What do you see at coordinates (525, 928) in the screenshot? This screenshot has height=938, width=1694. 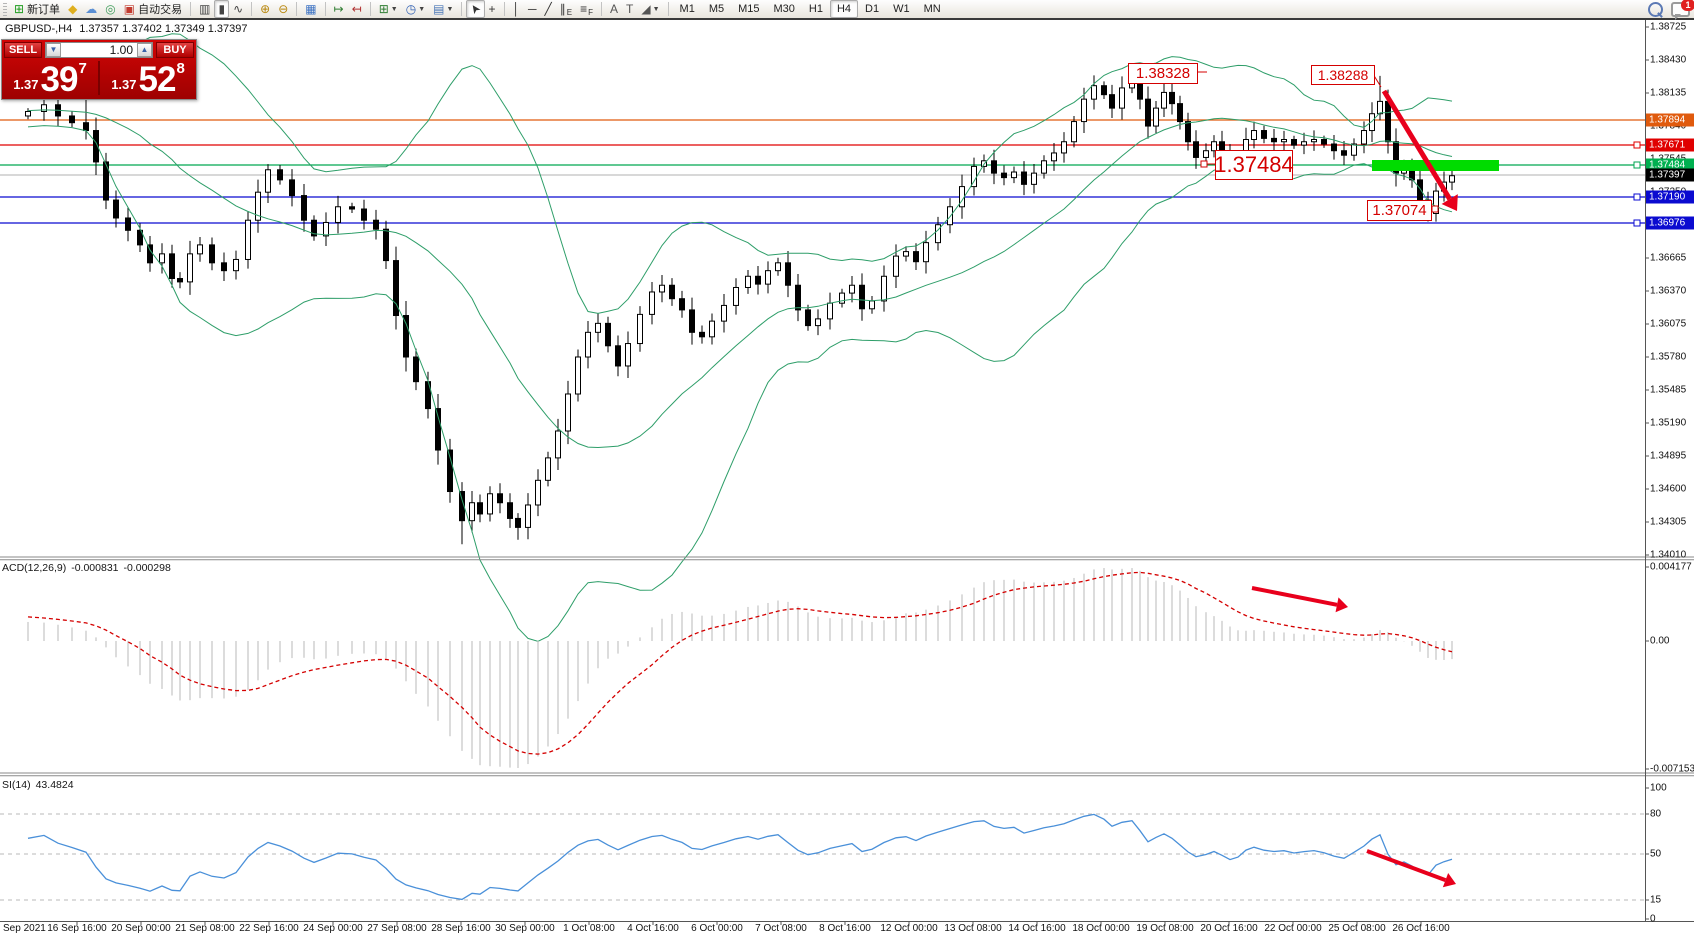 I see `time-axis-label: 30 Sep 00:00` at bounding box center [525, 928].